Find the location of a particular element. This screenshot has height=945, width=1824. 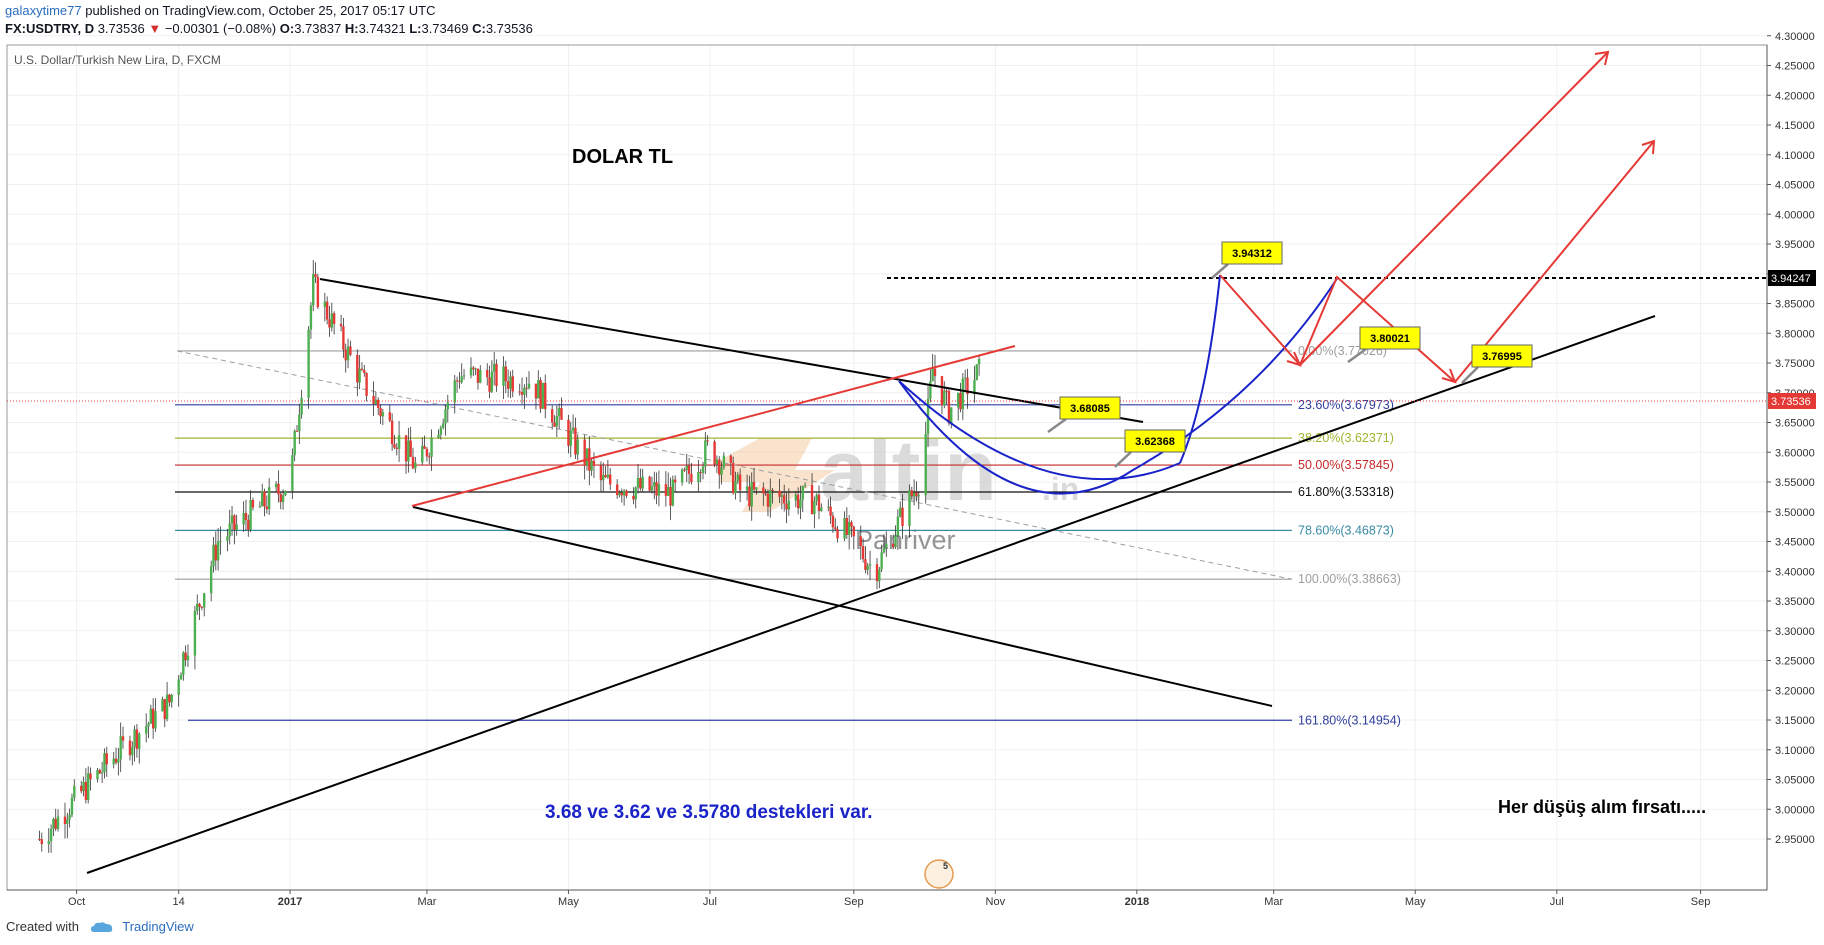

tradingview-link: TradingView is located at coordinates (158, 926).